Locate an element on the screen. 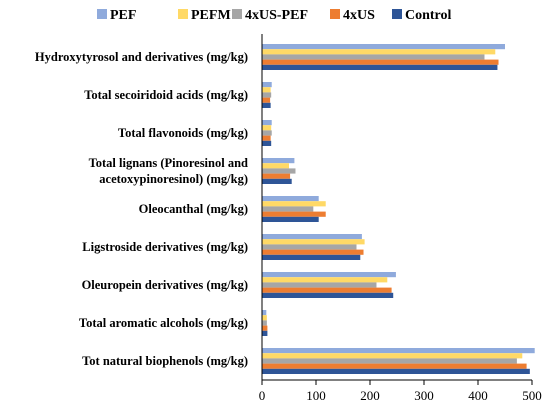 The height and width of the screenshot is (407, 550). x-tick-label-0: 0 is located at coordinates (262, 395).